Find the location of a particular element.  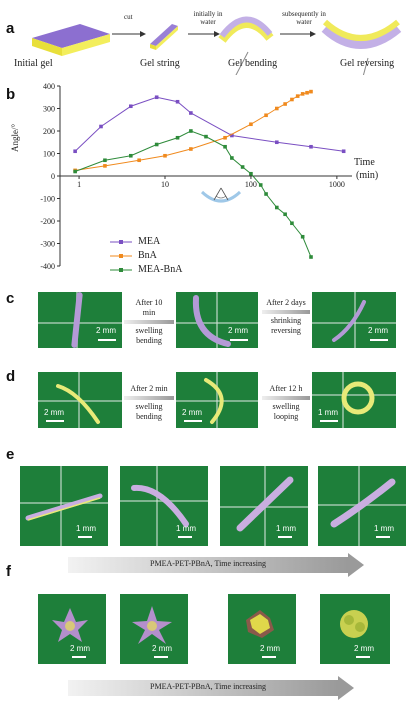

angle-inset-icon is located at coordinates (221, 195).